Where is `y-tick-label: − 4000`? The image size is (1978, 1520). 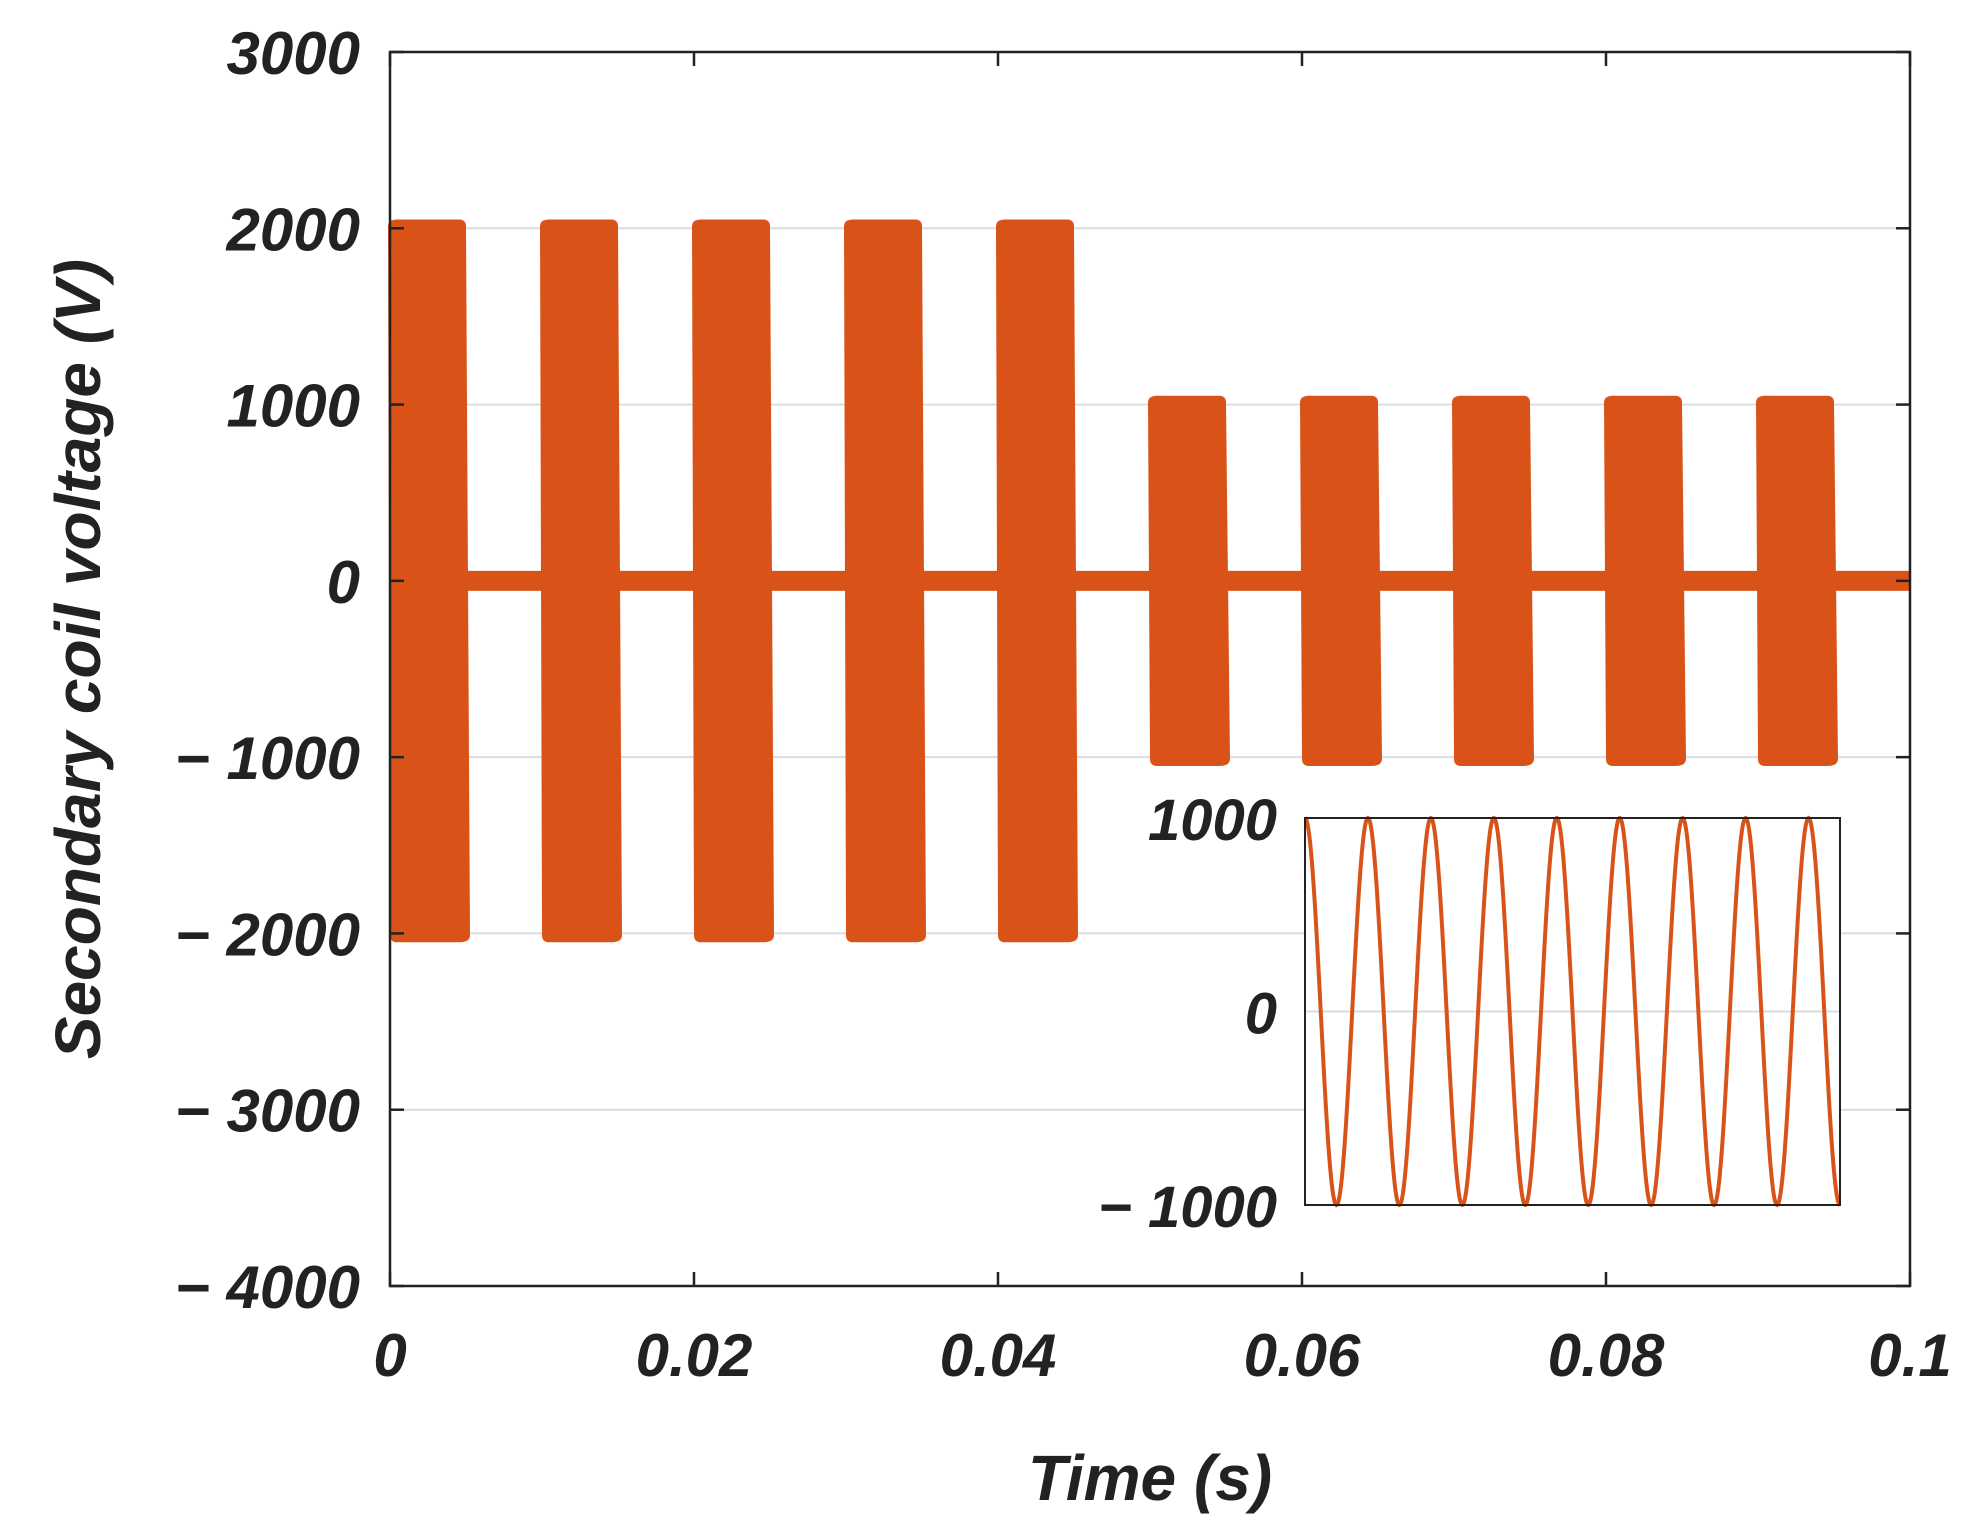
y-tick-label: − 4000 is located at coordinates (267, 1287).